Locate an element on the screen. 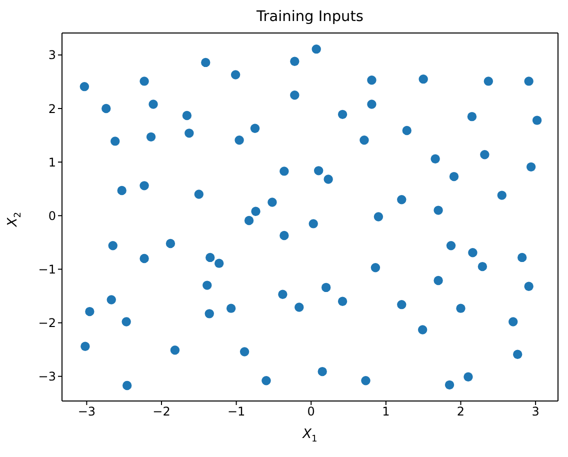 This screenshot has width=568, height=457. x-tick-label: −1 is located at coordinates (236, 411).